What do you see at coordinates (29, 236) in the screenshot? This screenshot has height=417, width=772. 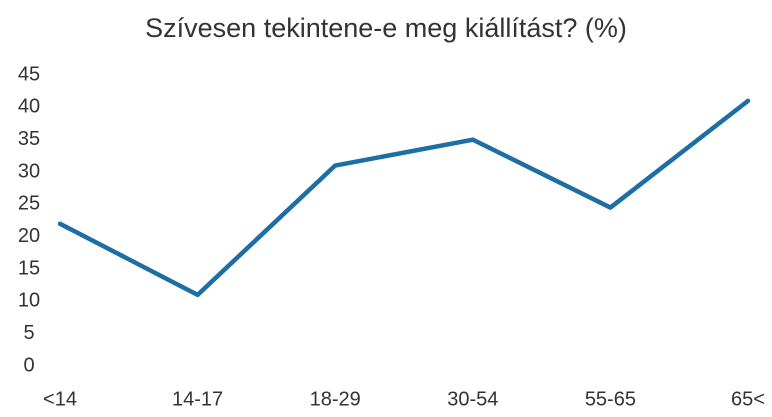 I see `y-tick-label: 20` at bounding box center [29, 236].